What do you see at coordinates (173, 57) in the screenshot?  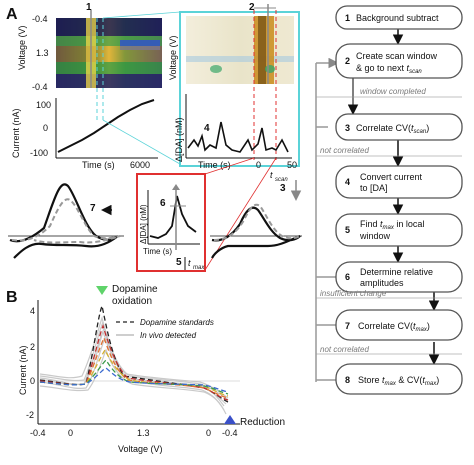 I see `voltage-axis-label-zoom: Voltage (V)` at bounding box center [173, 57].